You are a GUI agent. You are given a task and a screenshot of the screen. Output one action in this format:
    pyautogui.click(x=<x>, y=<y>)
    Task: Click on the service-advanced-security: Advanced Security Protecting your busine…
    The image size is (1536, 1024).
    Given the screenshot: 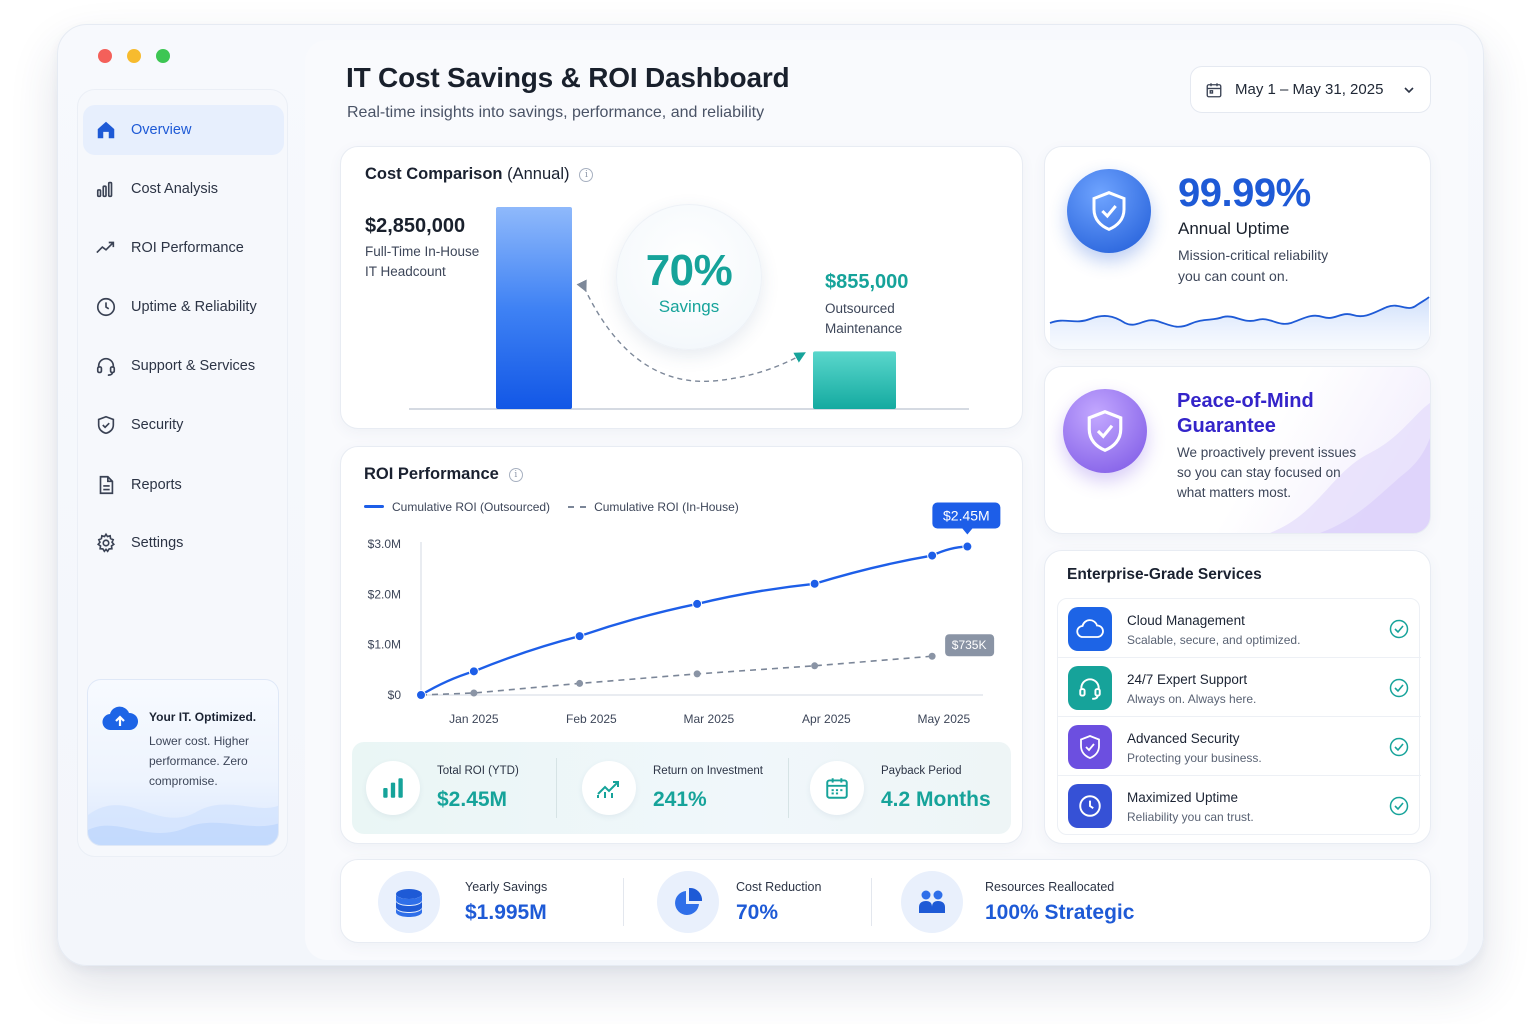 What is the action you would take?
    pyautogui.click(x=1239, y=746)
    